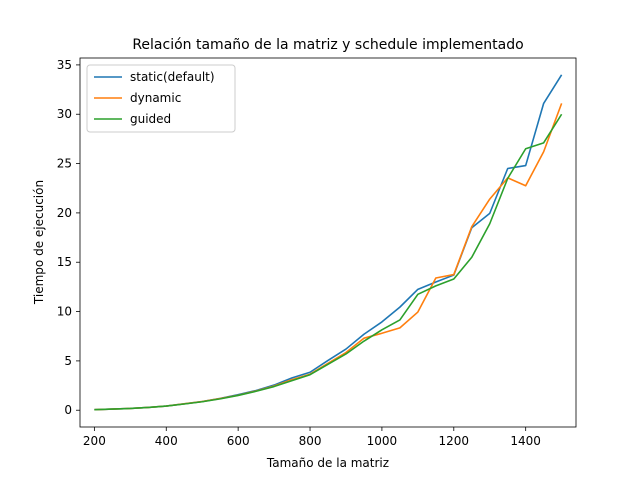 This screenshot has width=640, height=480. What do you see at coordinates (454, 441) in the screenshot?
I see `x-tick-label: 1200` at bounding box center [454, 441].